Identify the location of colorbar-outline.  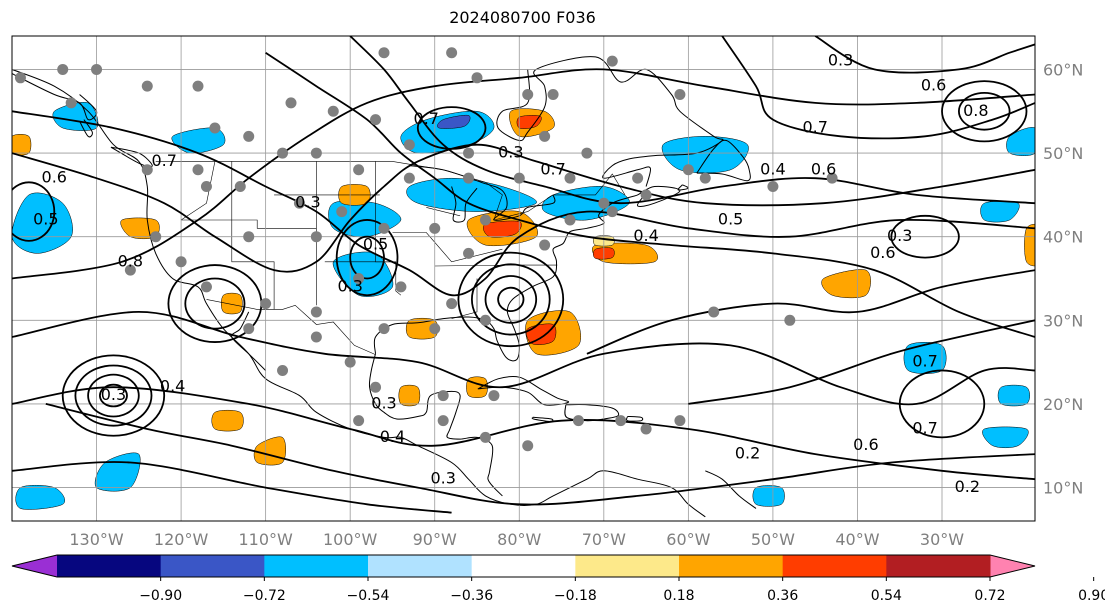
(523, 566).